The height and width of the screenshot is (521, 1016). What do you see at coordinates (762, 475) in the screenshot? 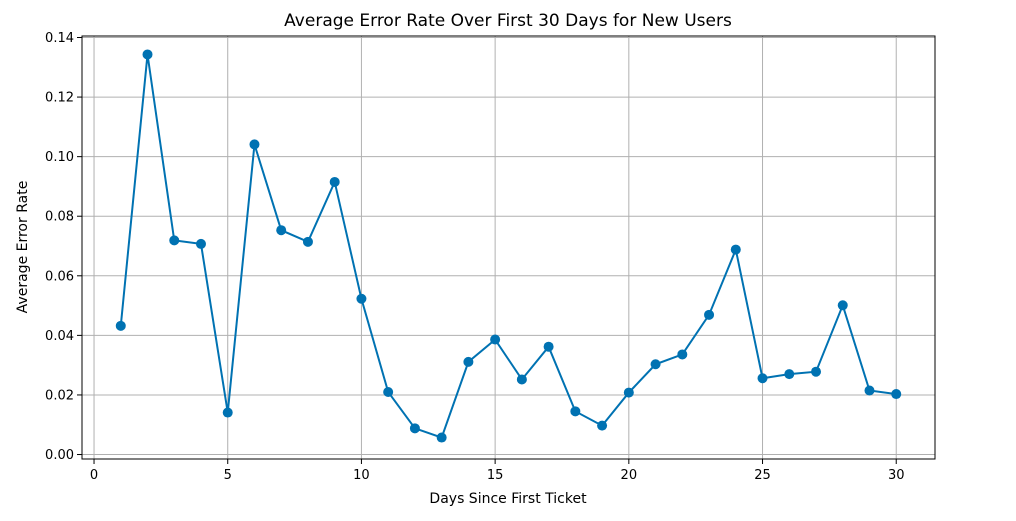
I see `x-tick-label: 25` at bounding box center [762, 475].